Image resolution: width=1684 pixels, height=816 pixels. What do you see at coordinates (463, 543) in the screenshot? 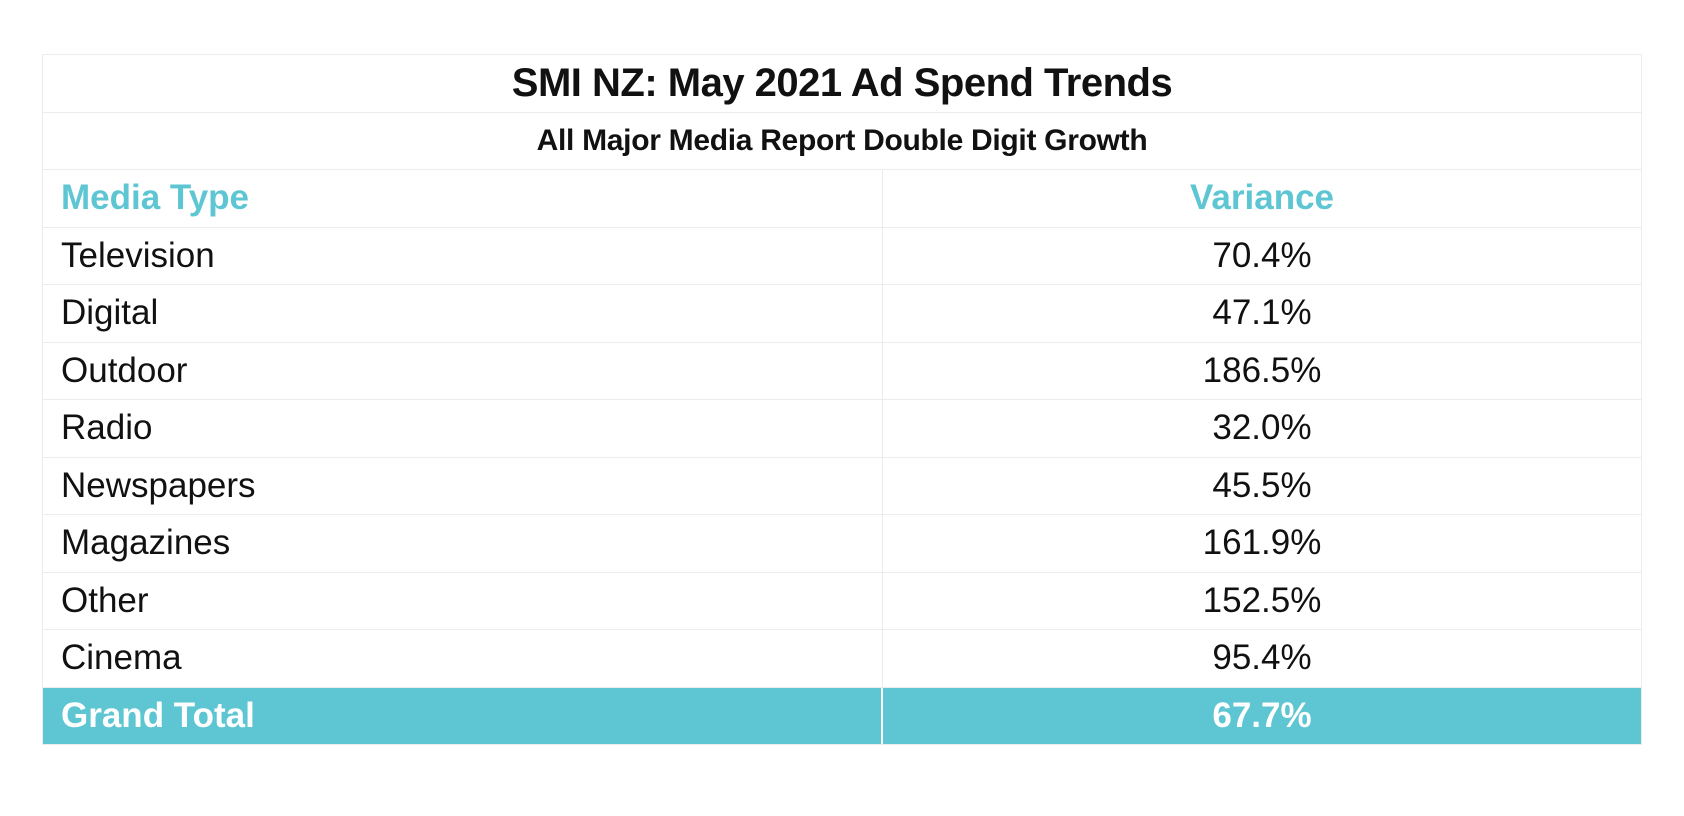
I see `media-type-cell: Magazines` at bounding box center [463, 543].